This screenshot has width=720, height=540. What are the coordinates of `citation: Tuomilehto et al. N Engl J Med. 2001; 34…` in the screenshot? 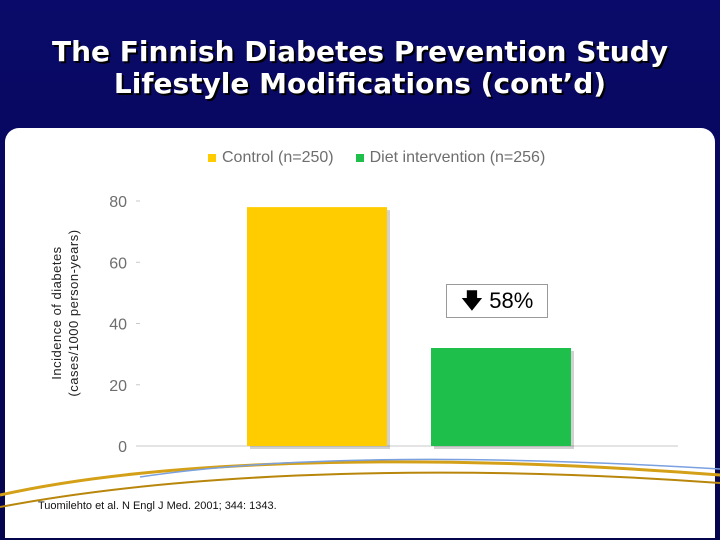 It's located at (157, 506).